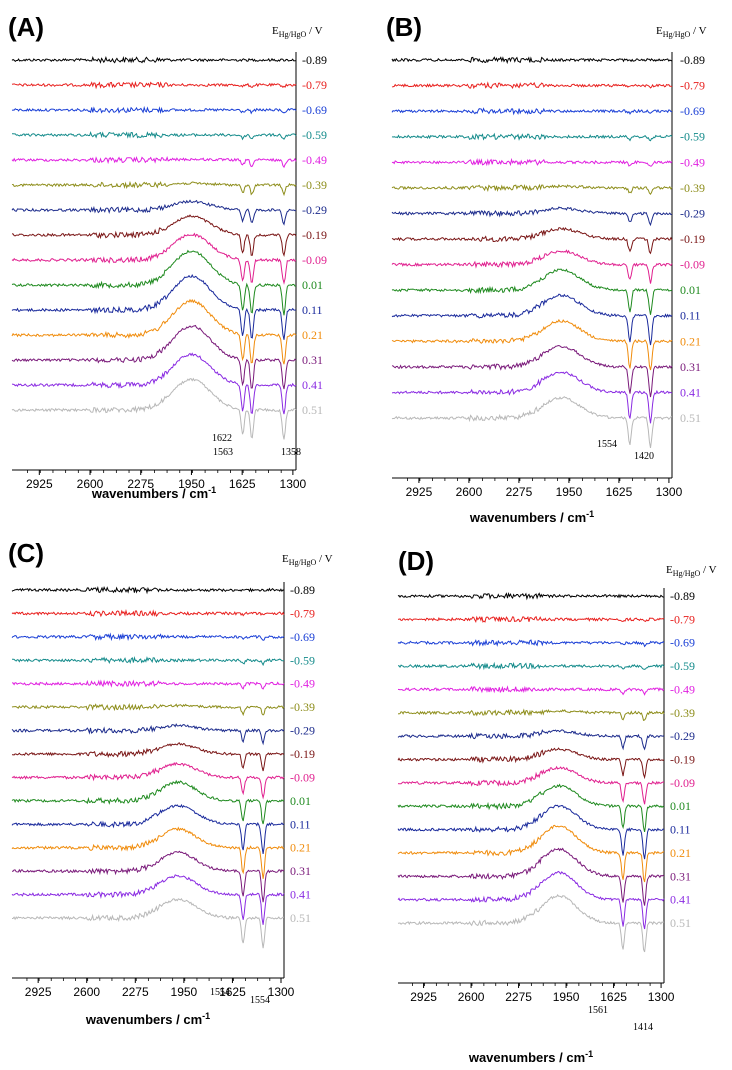 This screenshot has height=1070, width=732. Describe the element at coordinates (222, 438) in the screenshot. I see `peak-annotation: 1622` at that location.